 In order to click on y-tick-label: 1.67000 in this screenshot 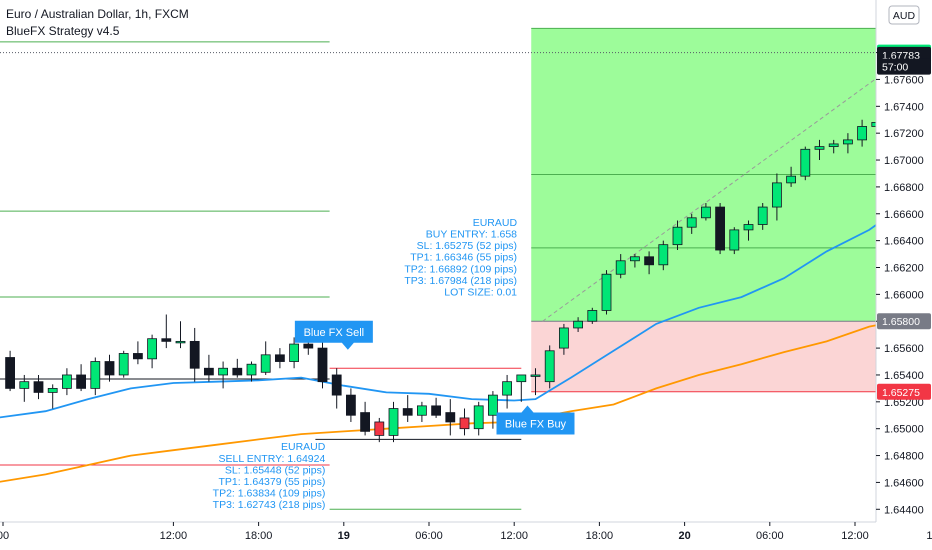, I will do `click(904, 161)`.